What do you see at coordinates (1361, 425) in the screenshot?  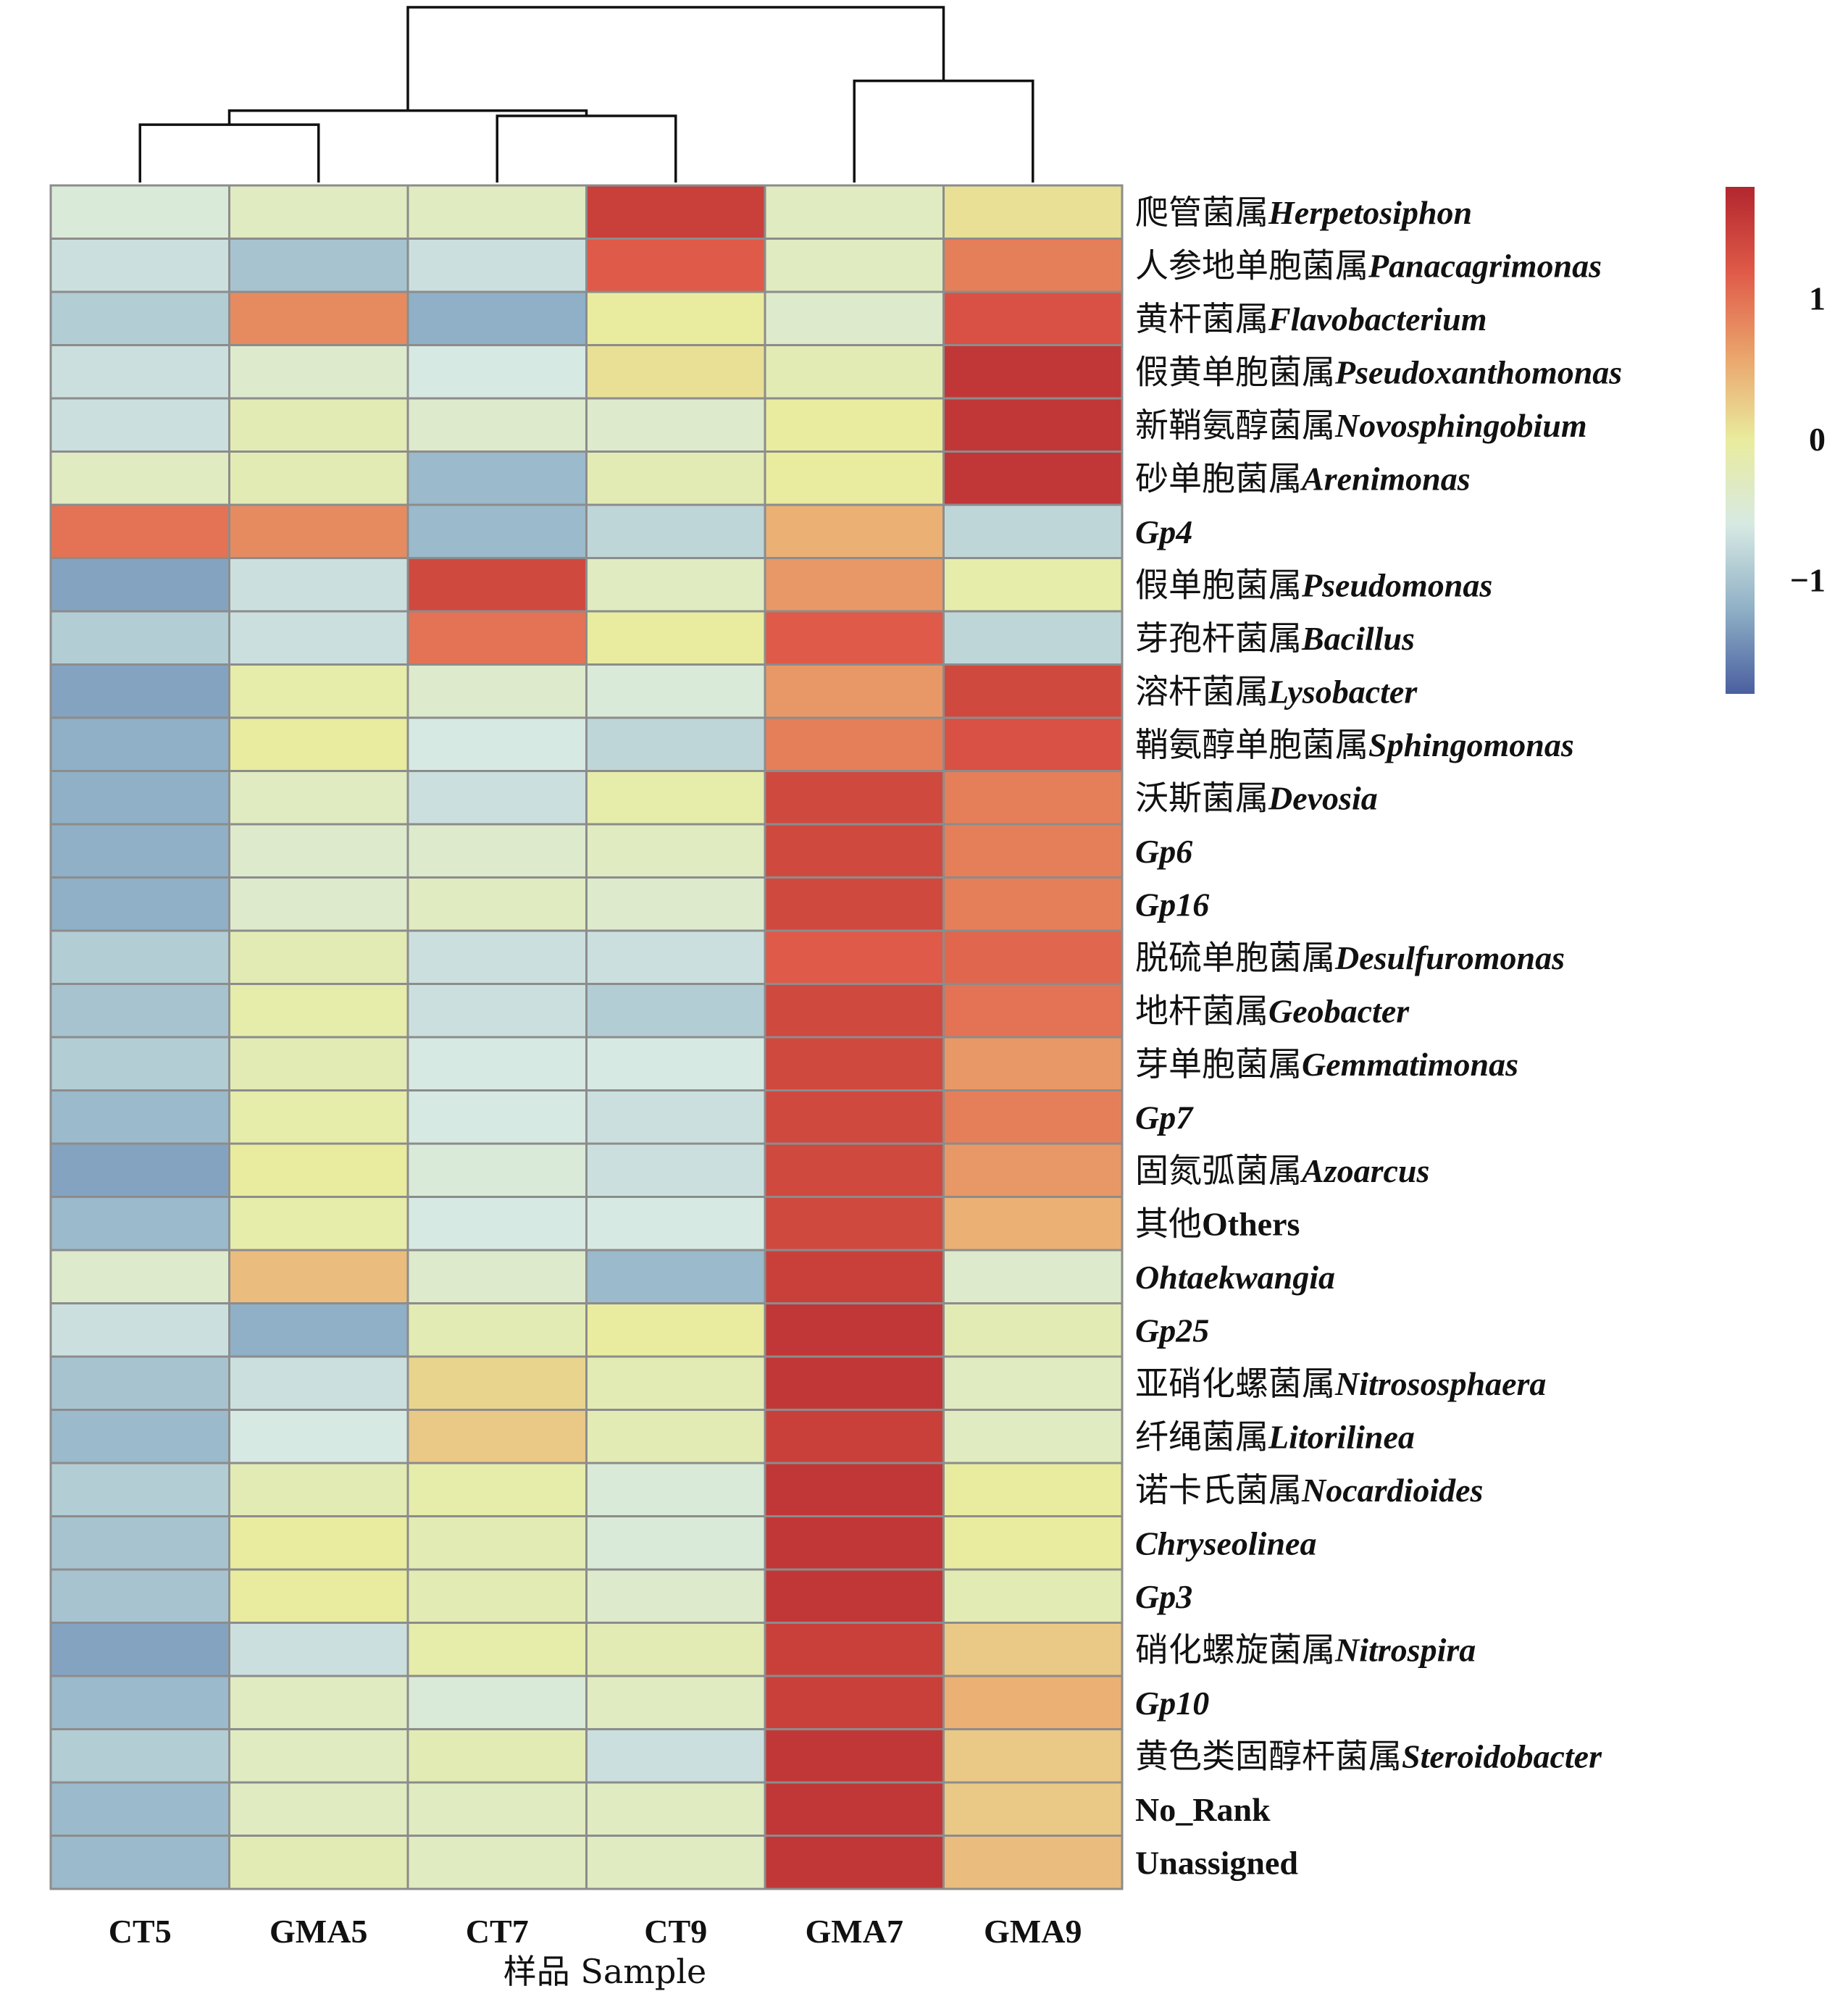 I see `row-label: 新鞘氨醇菌属Novosphingobium` at bounding box center [1361, 425].